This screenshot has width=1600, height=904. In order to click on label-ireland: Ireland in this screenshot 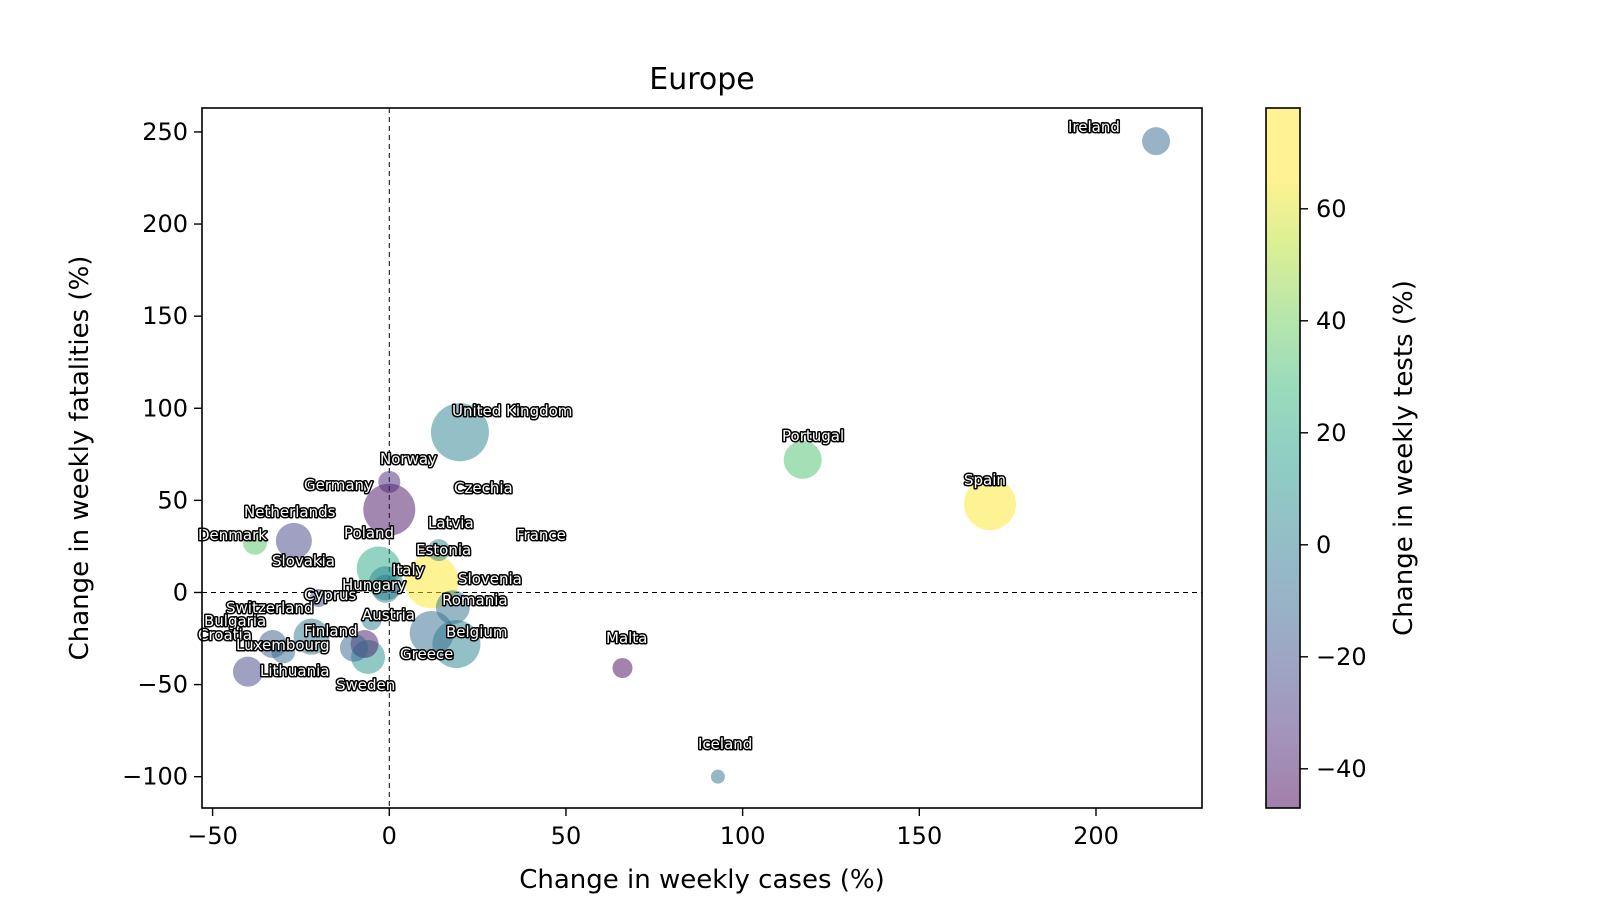, I will do `click(1094, 127)`.